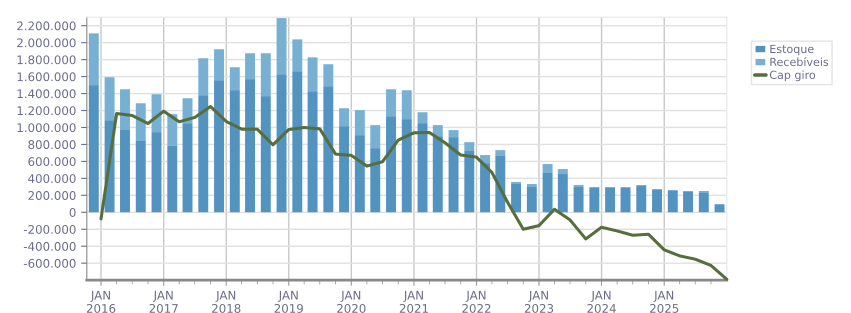 This screenshot has width=851, height=313. I want to click on y-tick-label: 1.200.000, so click(47, 111).